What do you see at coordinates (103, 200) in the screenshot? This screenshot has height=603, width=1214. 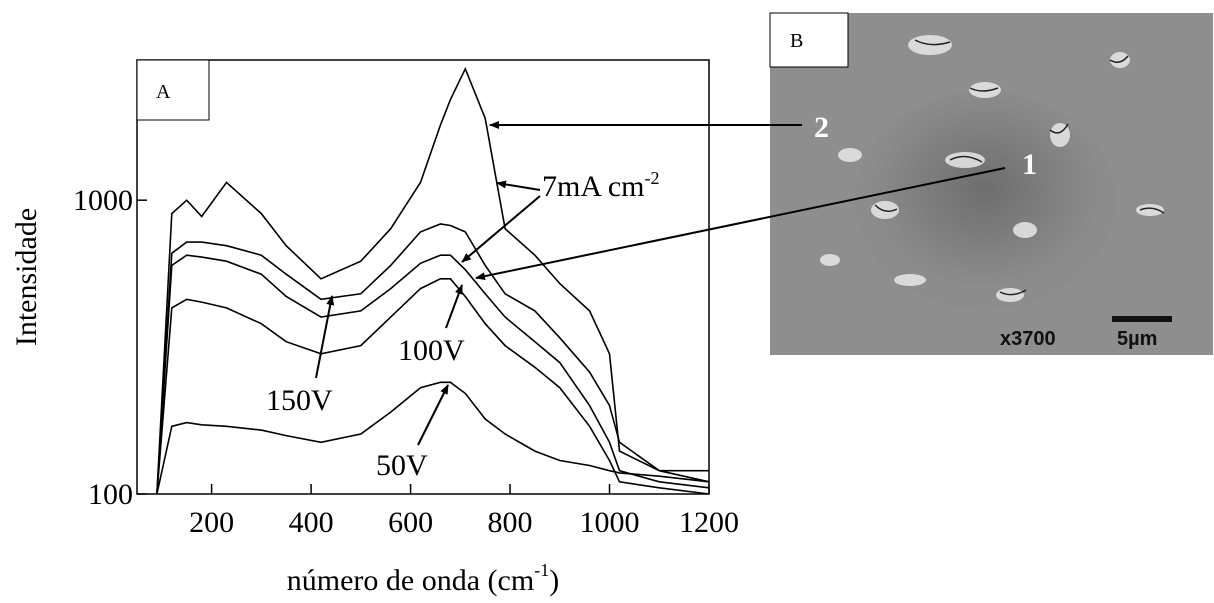 I see `y-tick-label: 1000` at bounding box center [103, 200].